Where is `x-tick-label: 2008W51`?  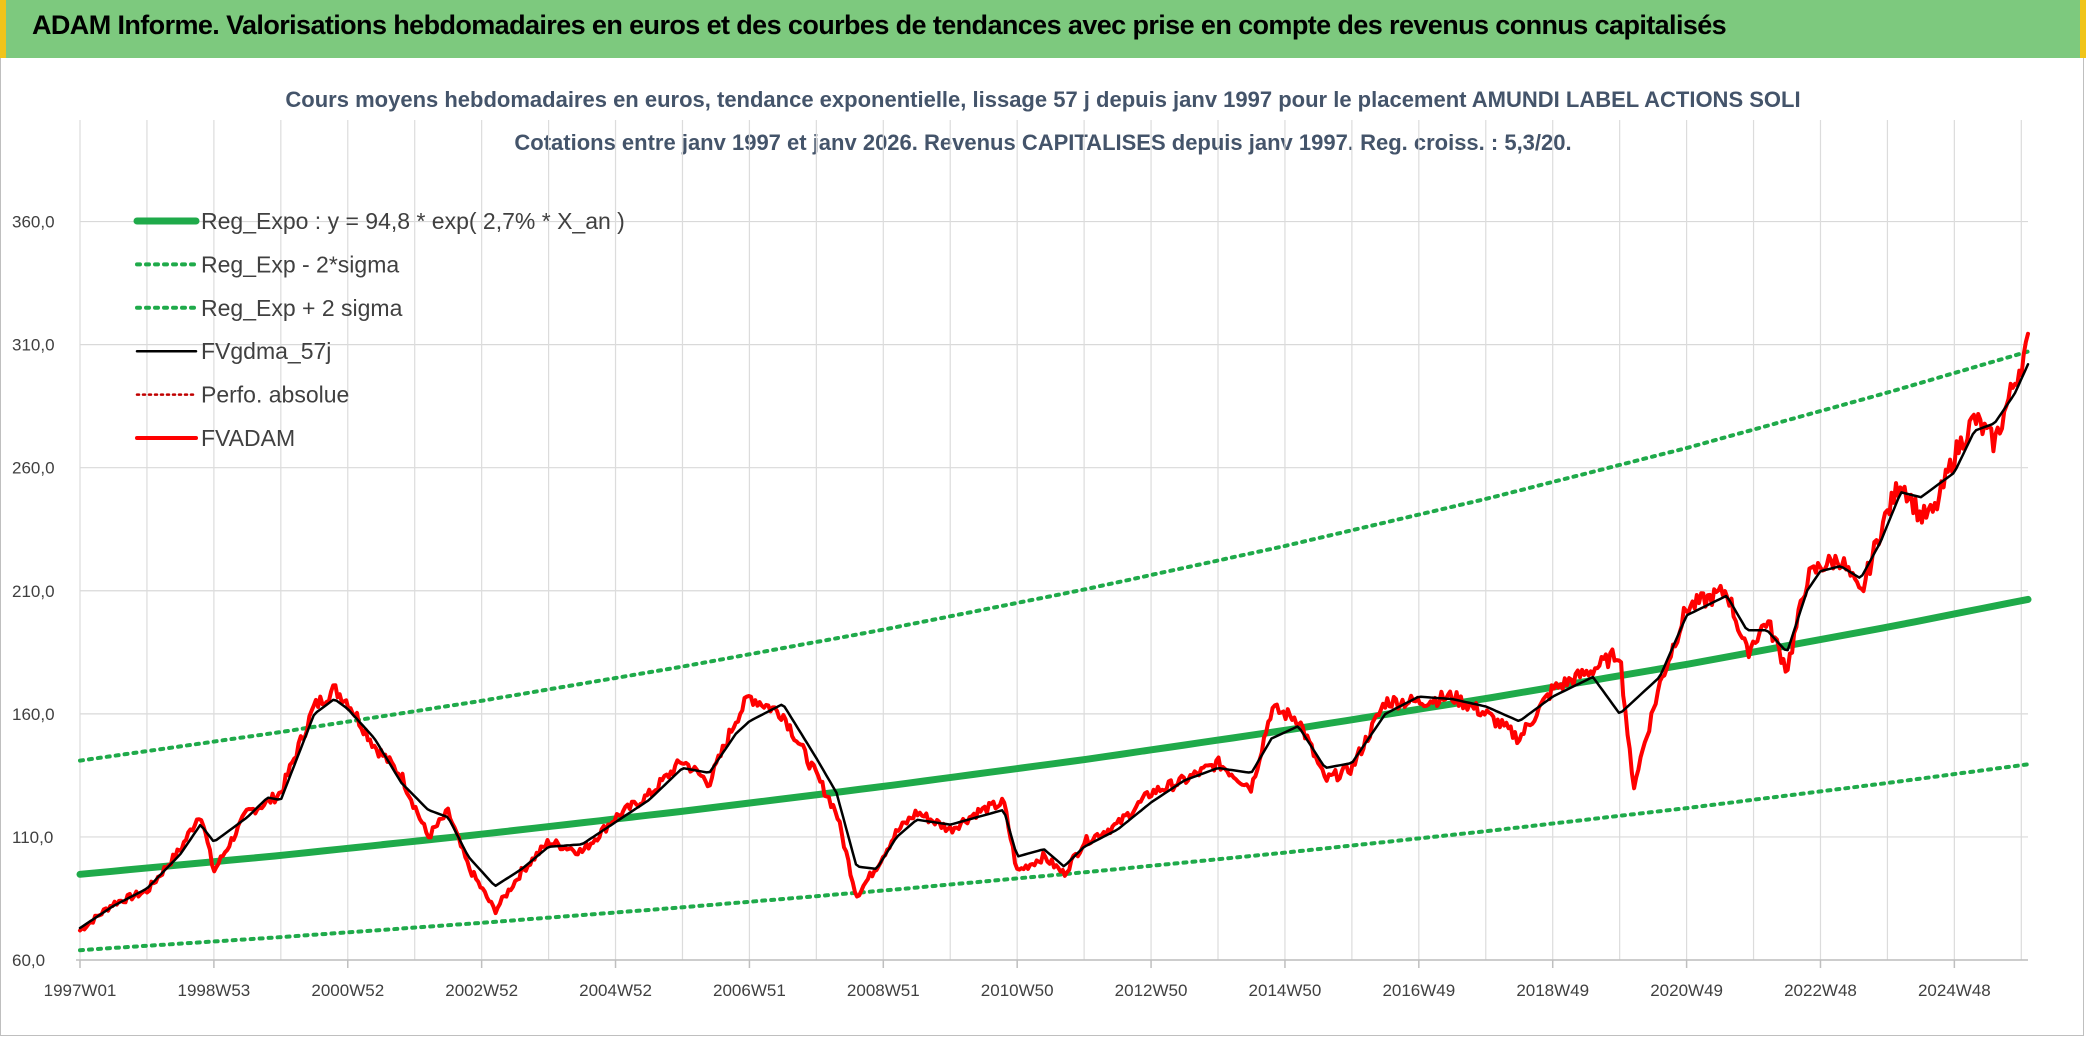
x-tick-label: 2008W51 is located at coordinates (883, 990).